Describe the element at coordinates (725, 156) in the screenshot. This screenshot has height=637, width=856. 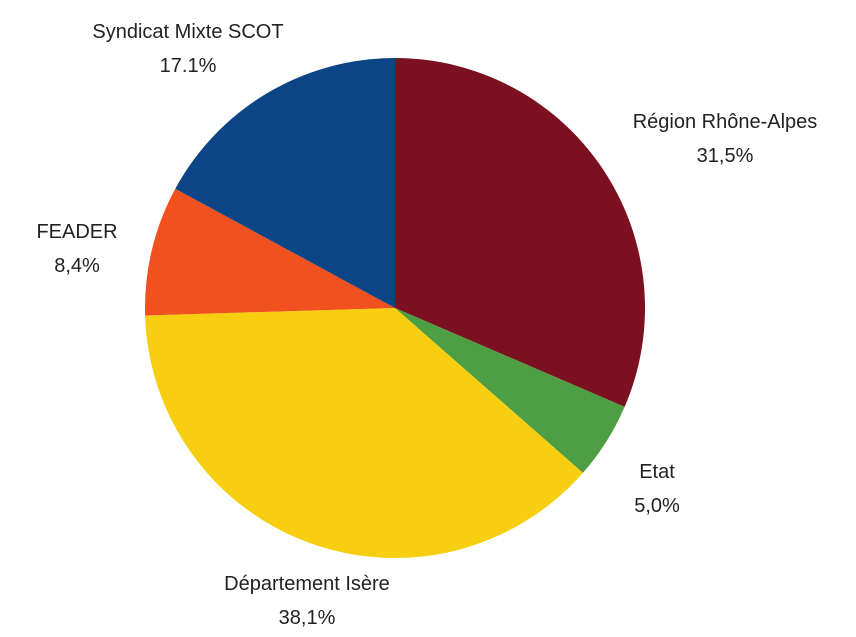
I see `slice-value-label-0: 31,5%` at that location.